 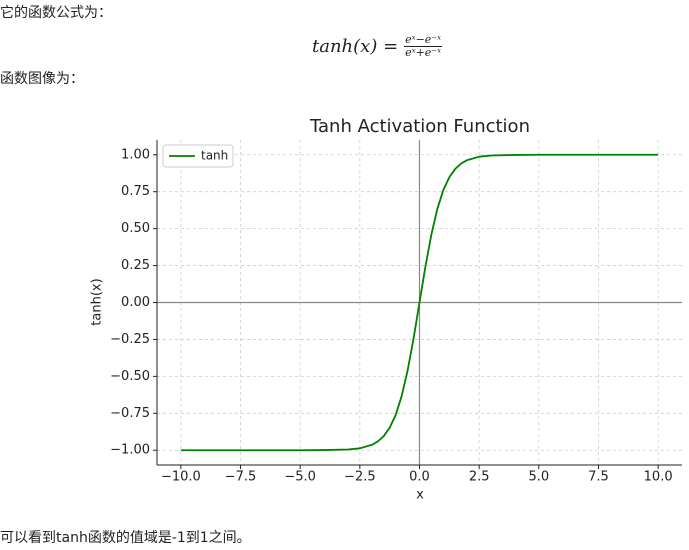 I want to click on formula: tanh(x) = eˣ−e⁻ˣ eˣ+e⁻ˣ, so click(x=377, y=46).